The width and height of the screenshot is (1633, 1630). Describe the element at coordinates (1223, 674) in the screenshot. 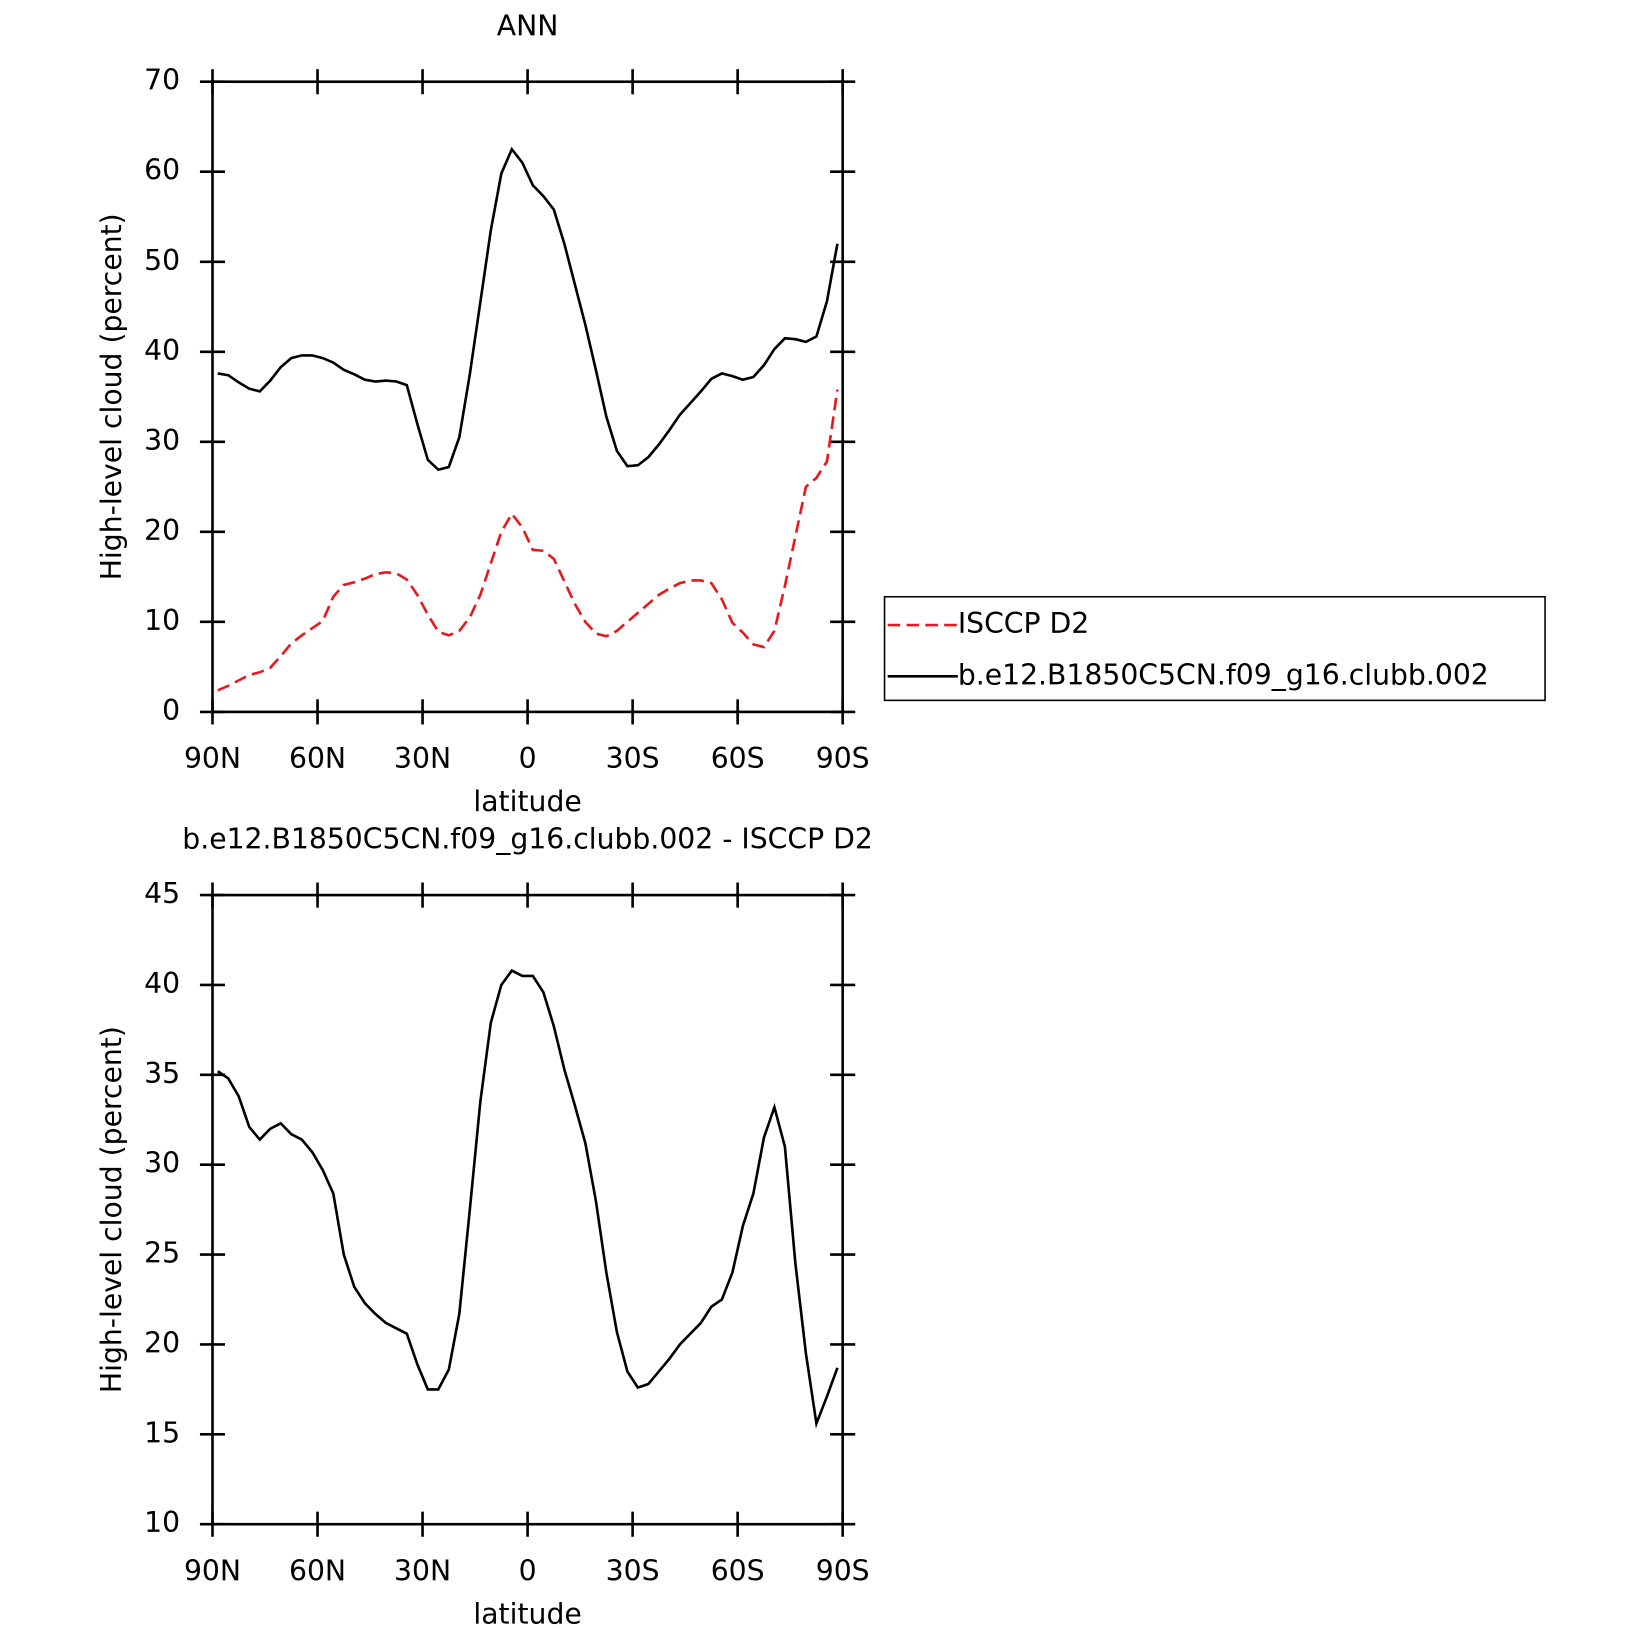

I see `legend-label: b.e12.B1850C5CN.f09_g16.clubb.002` at that location.